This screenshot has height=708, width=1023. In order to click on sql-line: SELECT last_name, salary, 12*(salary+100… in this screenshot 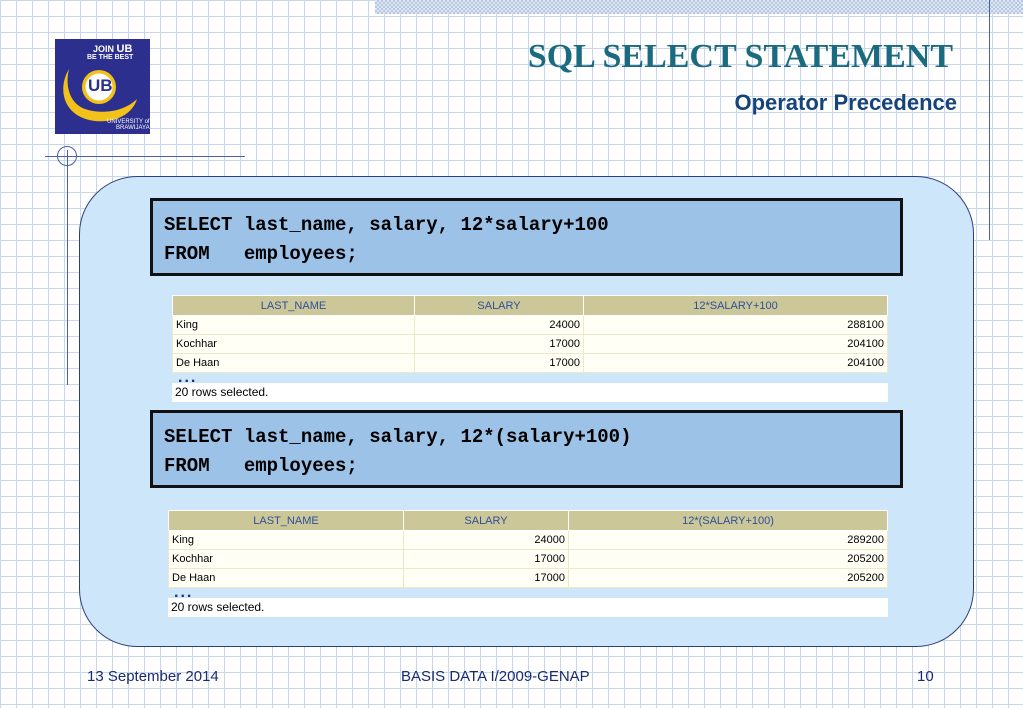, I will do `click(532, 437)`.